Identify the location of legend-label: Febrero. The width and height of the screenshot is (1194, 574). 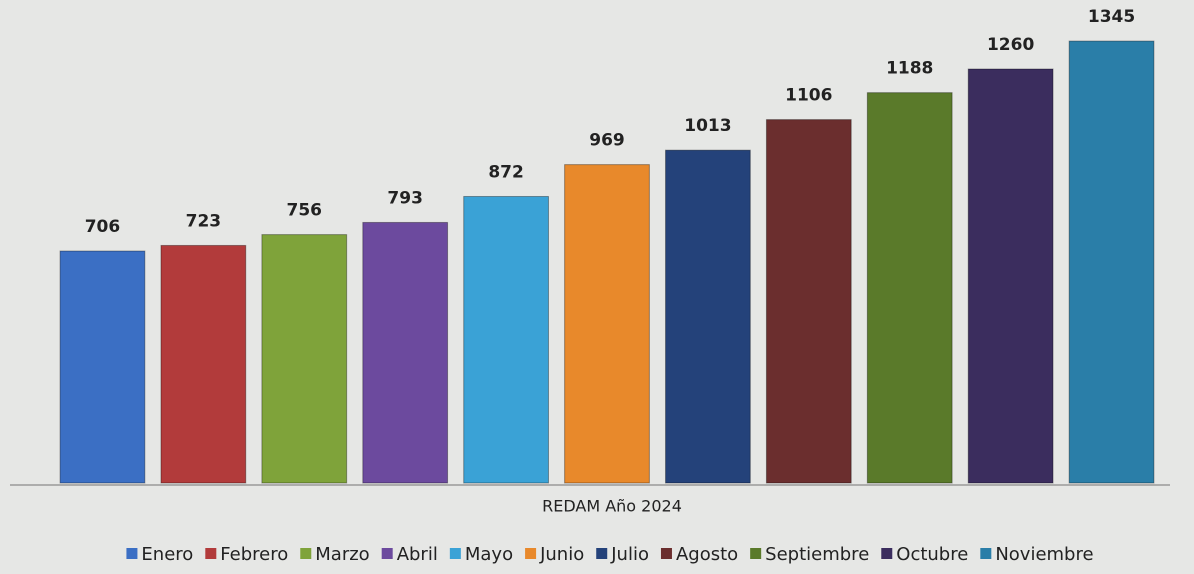
(254, 554).